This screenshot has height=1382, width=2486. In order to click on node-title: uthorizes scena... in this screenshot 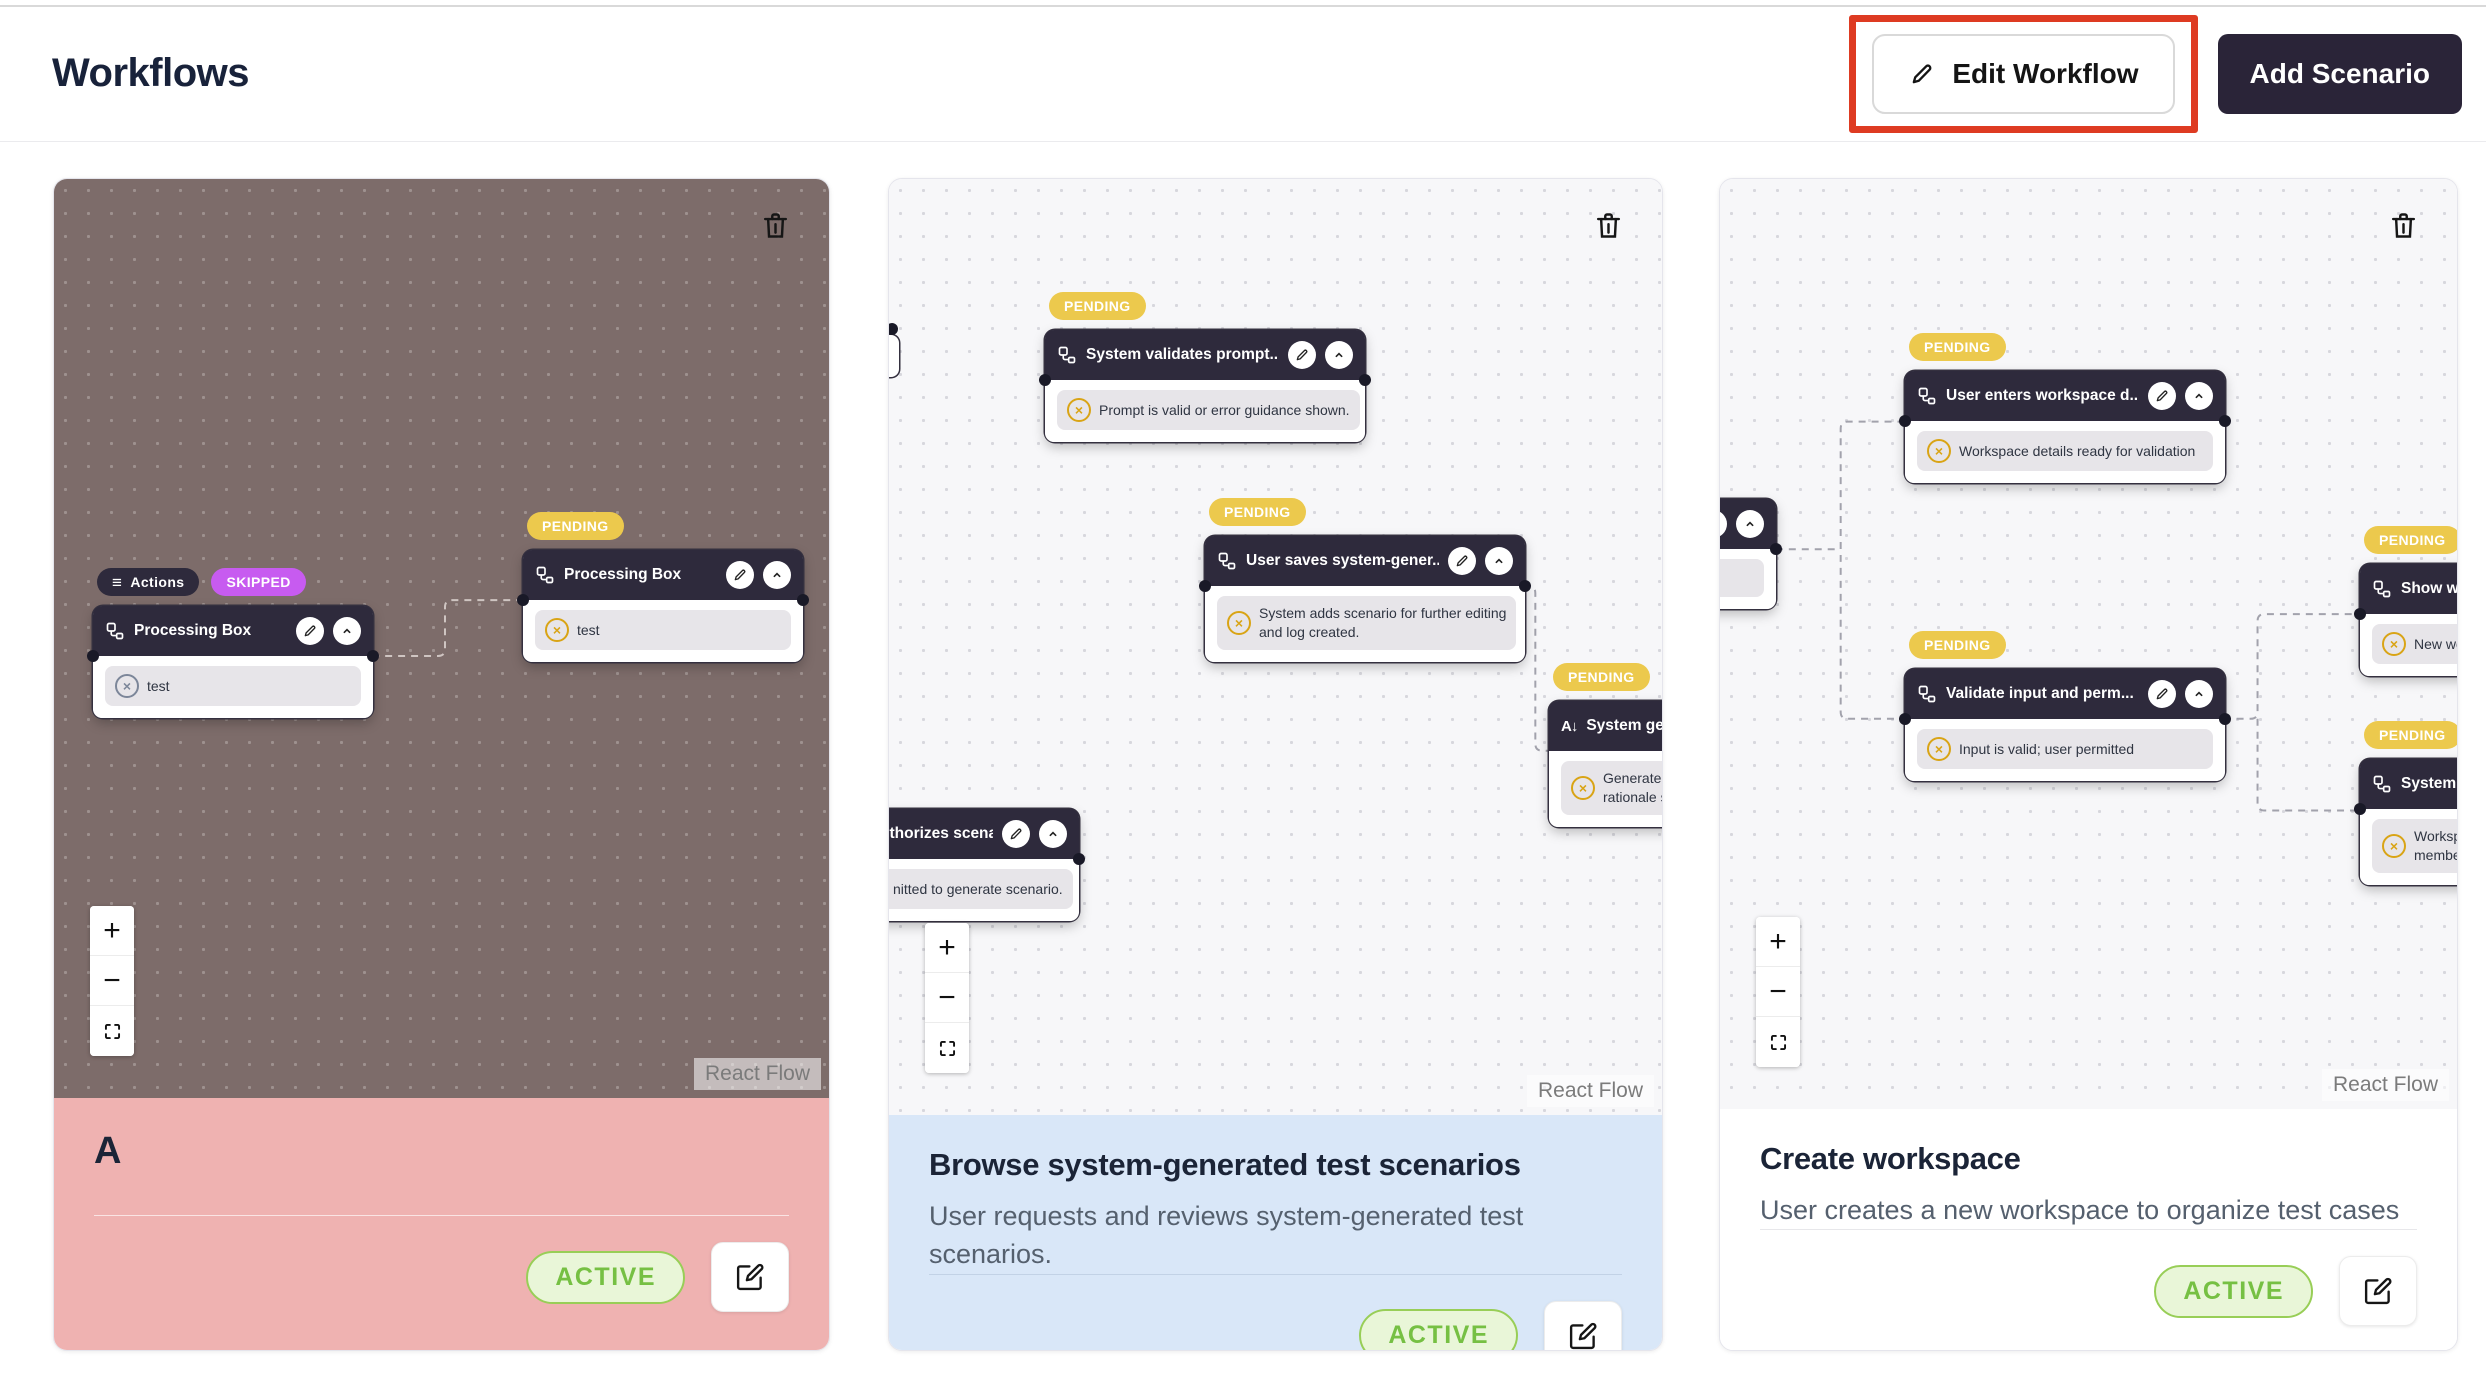, I will do `click(941, 833)`.